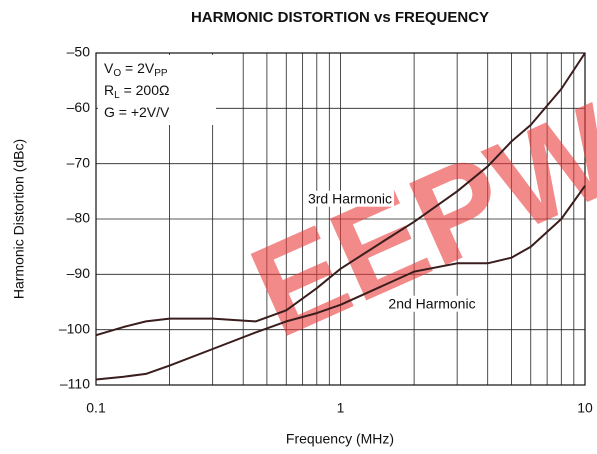 The height and width of the screenshot is (454, 597). Describe the element at coordinates (75, 384) in the screenshot. I see `y-tick-label: –110` at that location.